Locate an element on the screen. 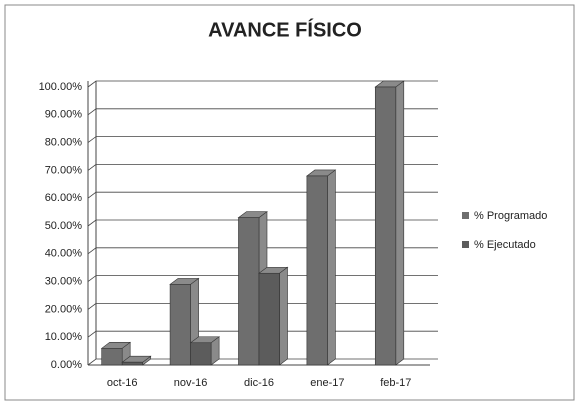 This screenshot has height=408, width=580. y-tick-label: 70.00% is located at coordinates (64, 170).